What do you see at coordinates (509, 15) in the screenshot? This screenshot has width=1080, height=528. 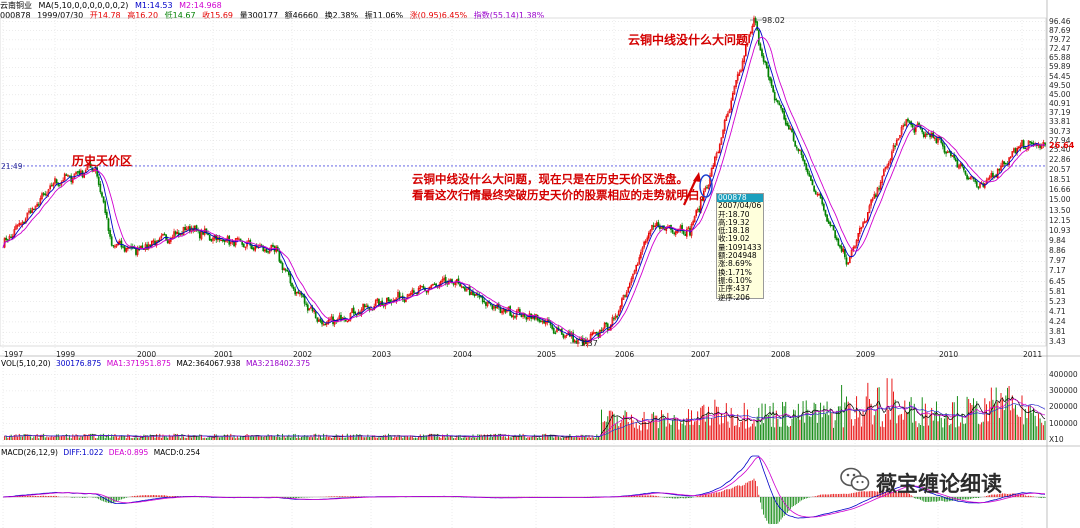 I see `quote-index: 指数(55.14)1.38%` at bounding box center [509, 15].